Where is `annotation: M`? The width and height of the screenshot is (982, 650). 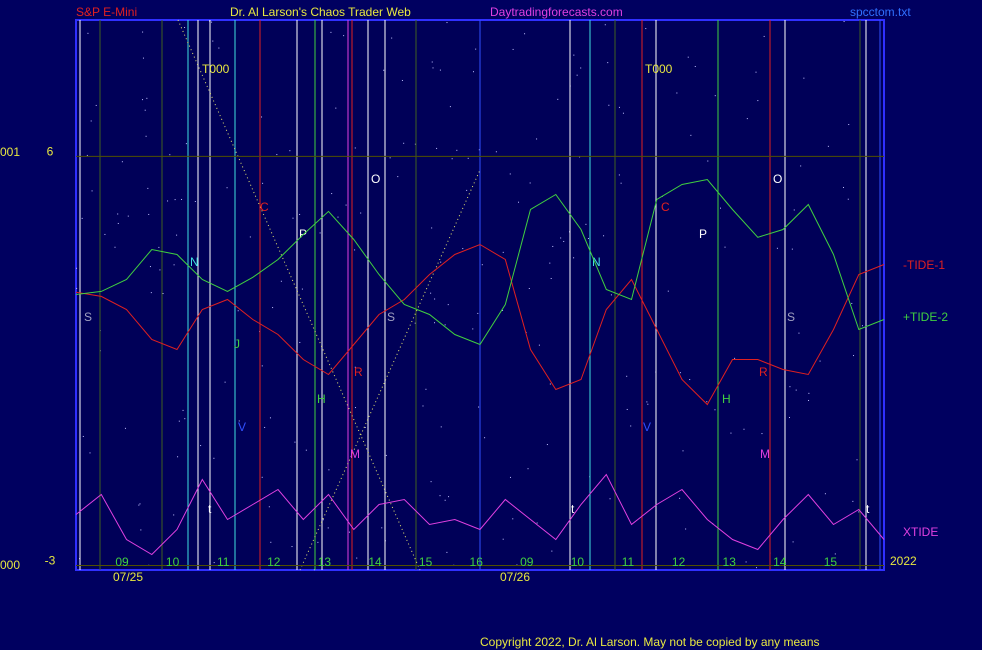
annotation: M is located at coordinates (765, 454).